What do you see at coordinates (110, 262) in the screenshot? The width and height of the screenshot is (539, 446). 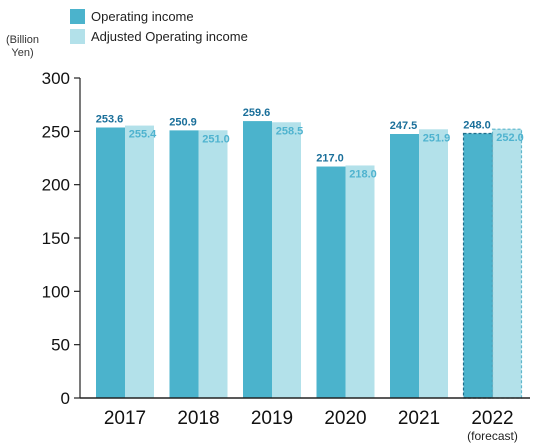 I see `bar-operating-income-2017` at bounding box center [110, 262].